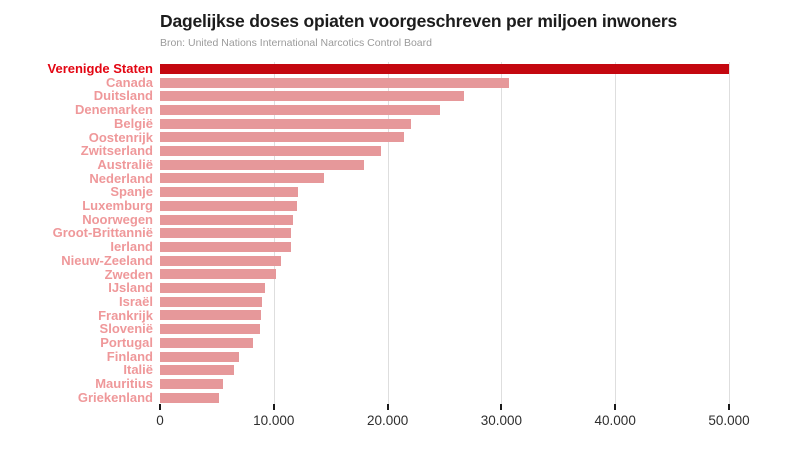 The image size is (800, 450). I want to click on country-label: Oostenrijk, so click(120, 137).